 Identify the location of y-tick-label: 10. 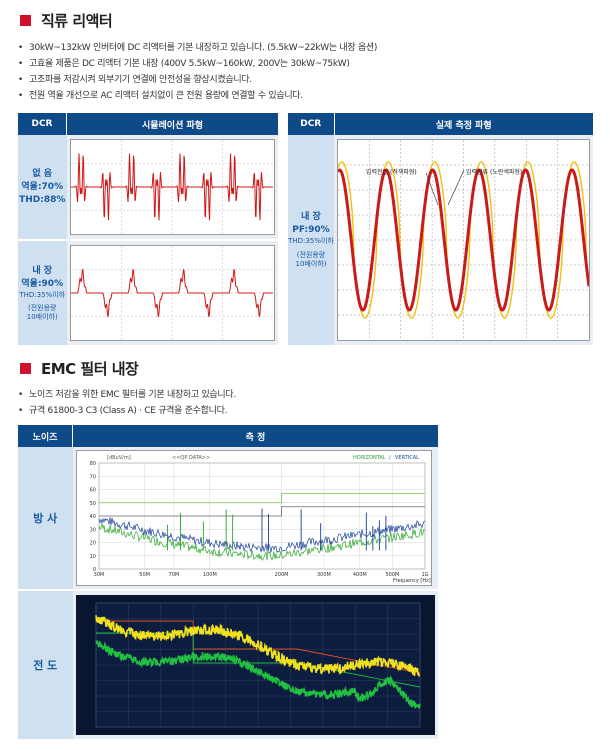
(92, 557).